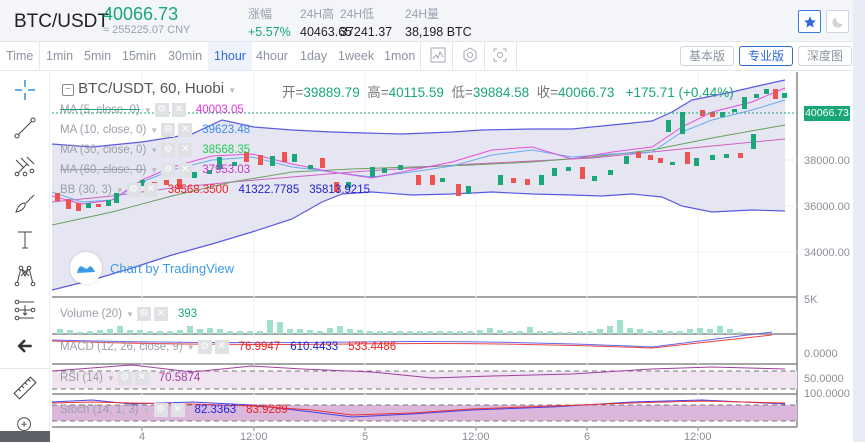 This screenshot has width=865, height=443. I want to click on stat-label: 涨幅, so click(260, 14).